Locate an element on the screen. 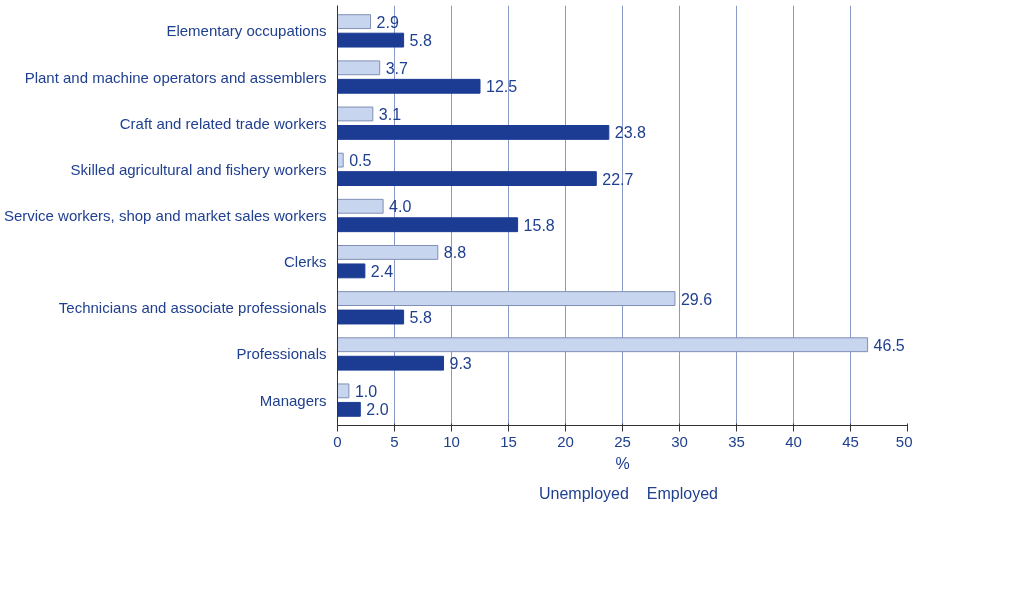 This screenshot has width=1015, height=606. y-tick-label: Elementary occupations is located at coordinates (246, 31).